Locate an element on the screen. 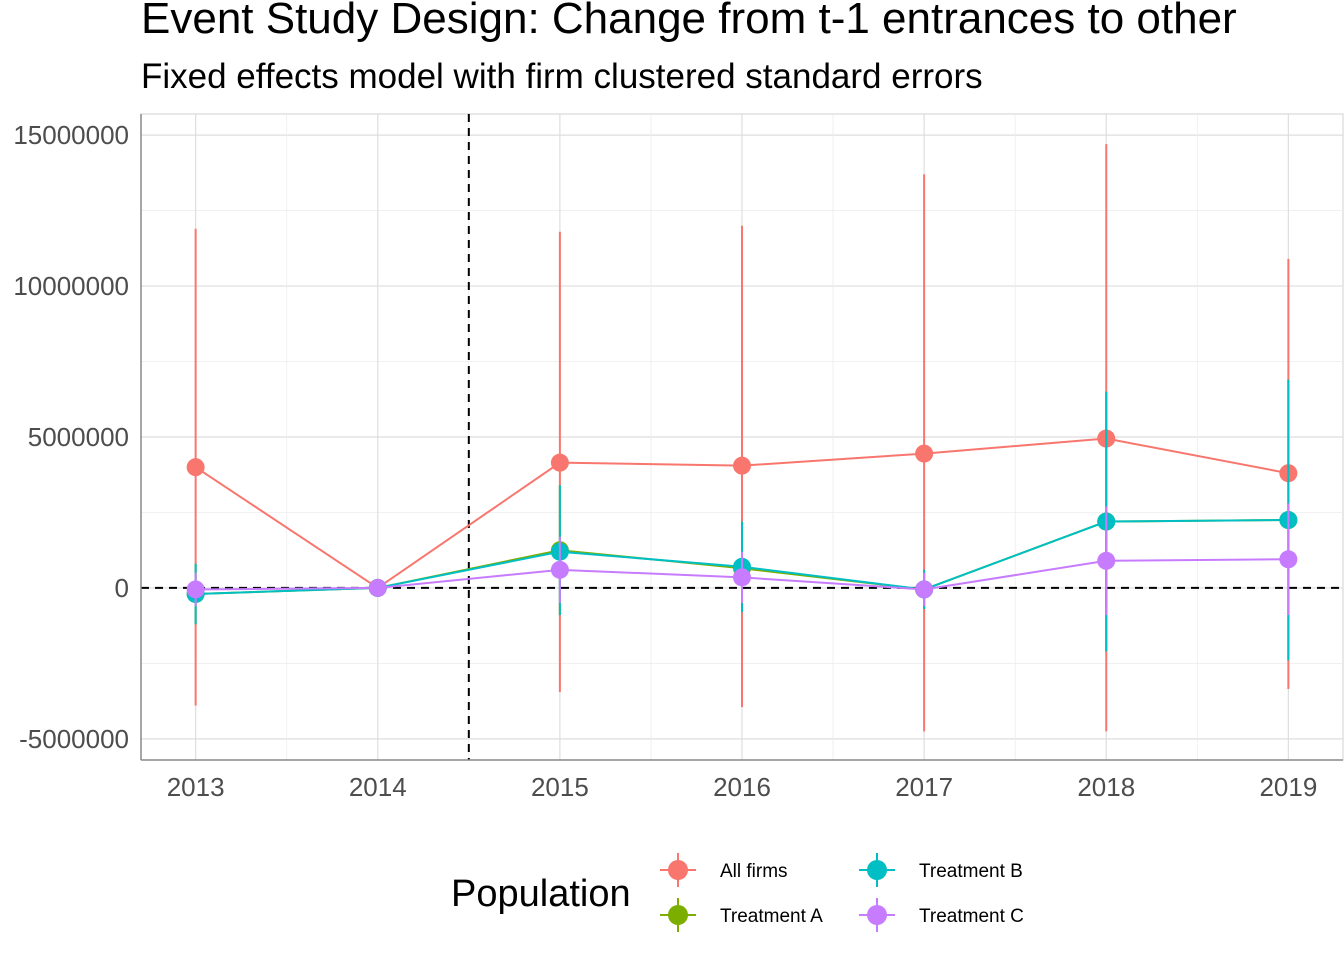  y-tick-label: 0 is located at coordinates (122, 588).